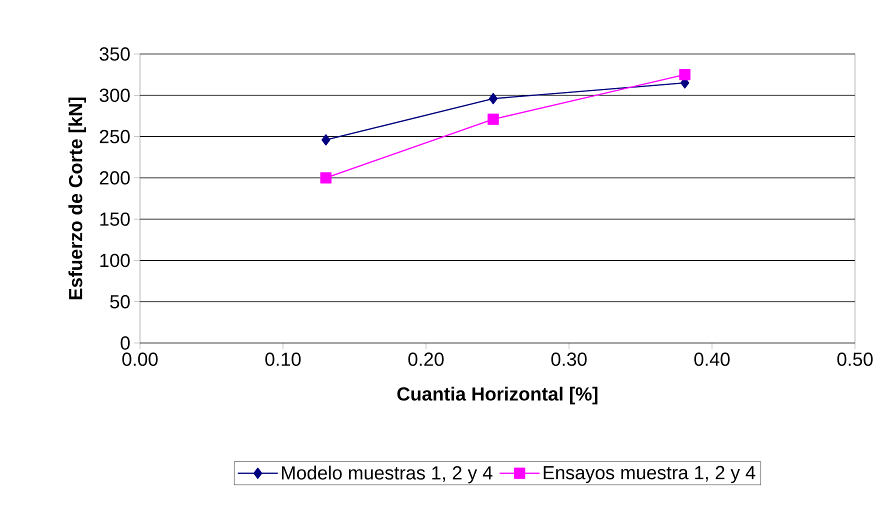  What do you see at coordinates (855, 359) in the screenshot?
I see `x-tick-label: 0.50` at bounding box center [855, 359].